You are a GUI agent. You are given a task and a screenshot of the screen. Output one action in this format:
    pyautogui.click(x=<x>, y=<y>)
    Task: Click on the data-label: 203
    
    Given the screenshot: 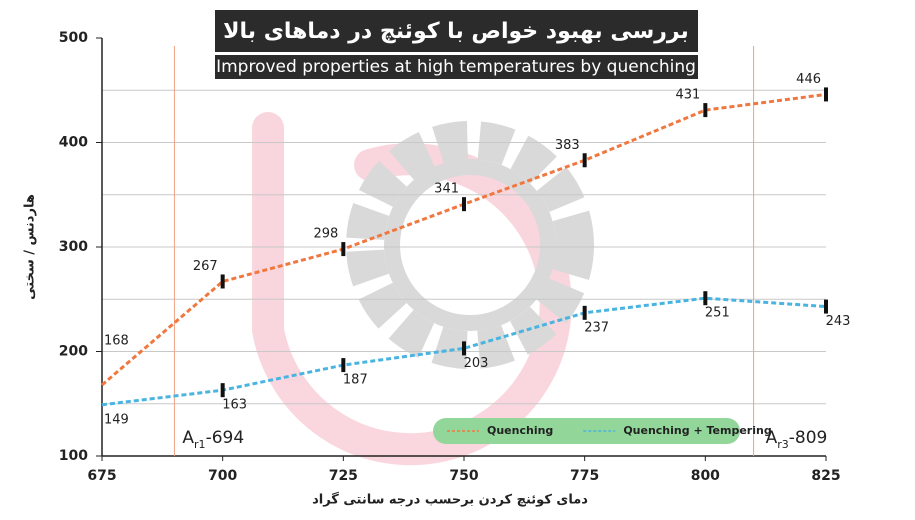 What is the action you would take?
    pyautogui.click(x=476, y=363)
    